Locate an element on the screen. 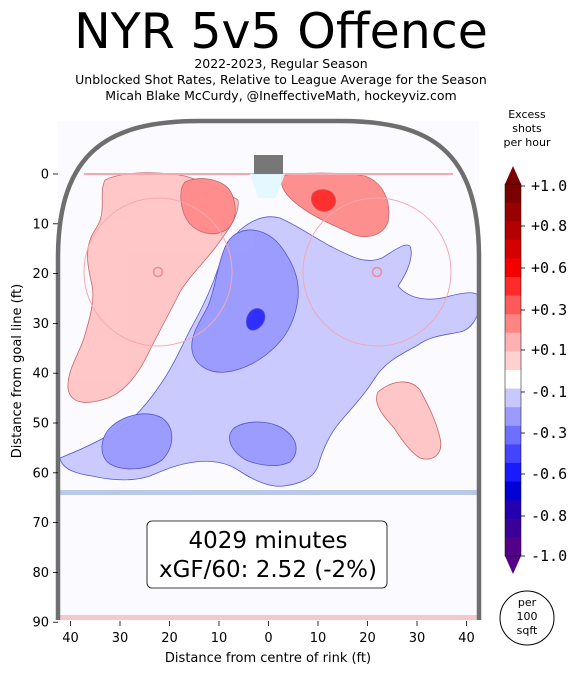 The height and width of the screenshot is (675, 581). y-tick-label: 90 is located at coordinates (40, 623).